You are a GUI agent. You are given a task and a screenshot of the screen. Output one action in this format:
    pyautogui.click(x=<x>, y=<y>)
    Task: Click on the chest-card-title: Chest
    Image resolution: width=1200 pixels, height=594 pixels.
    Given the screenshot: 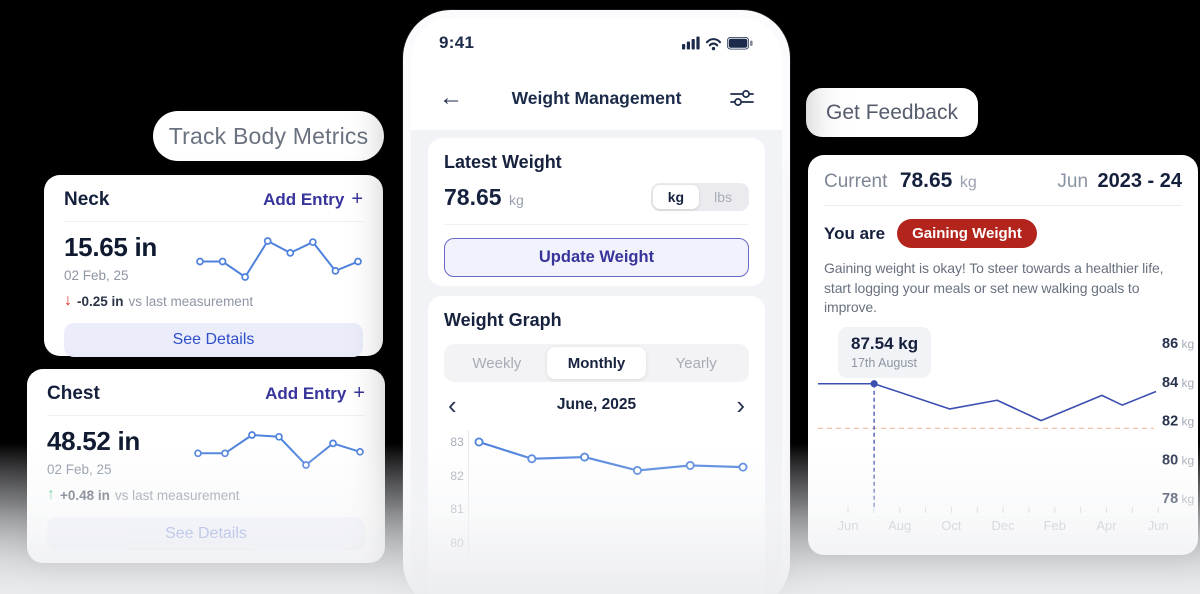 What is the action you would take?
    pyautogui.click(x=73, y=393)
    